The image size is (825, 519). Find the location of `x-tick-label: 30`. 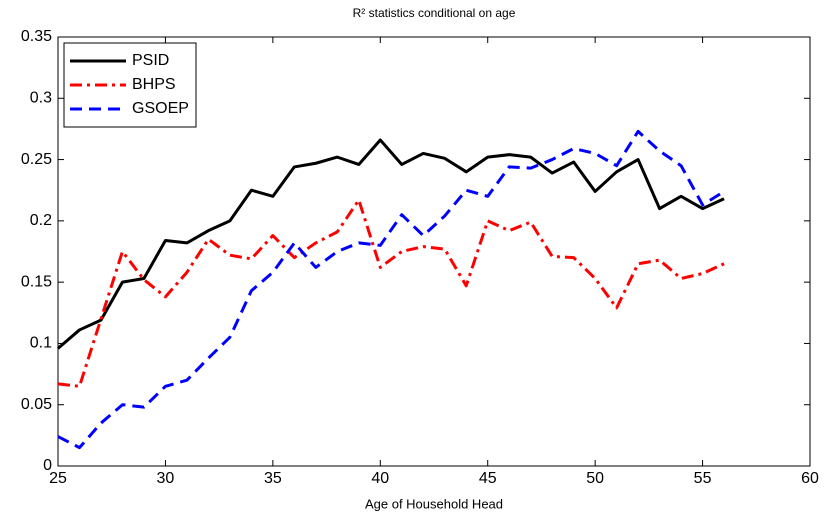

x-tick-label: 30 is located at coordinates (166, 478).